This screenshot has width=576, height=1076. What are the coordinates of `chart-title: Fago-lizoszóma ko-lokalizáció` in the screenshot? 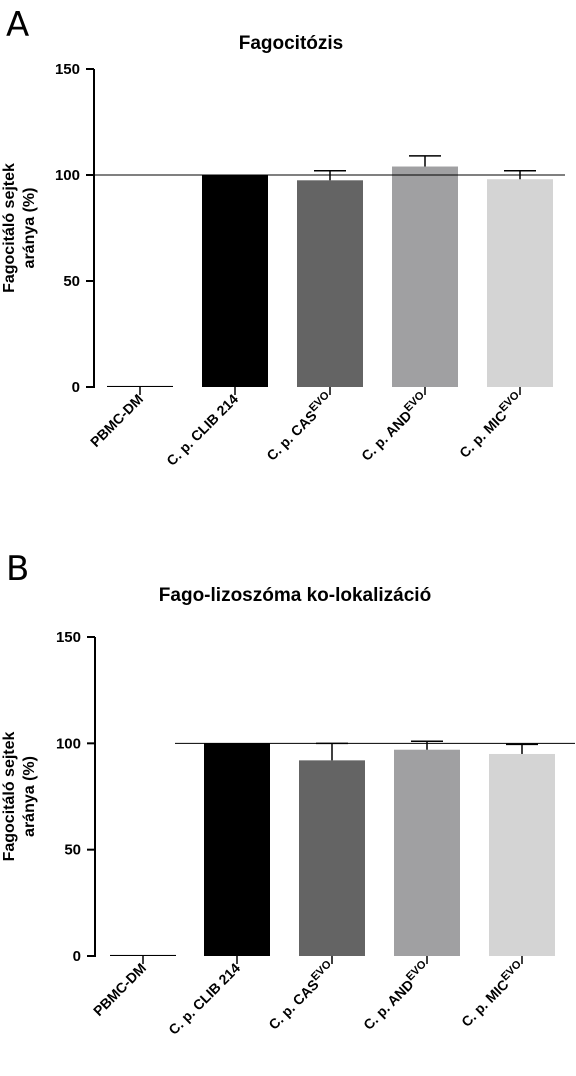 It's located at (295, 595).